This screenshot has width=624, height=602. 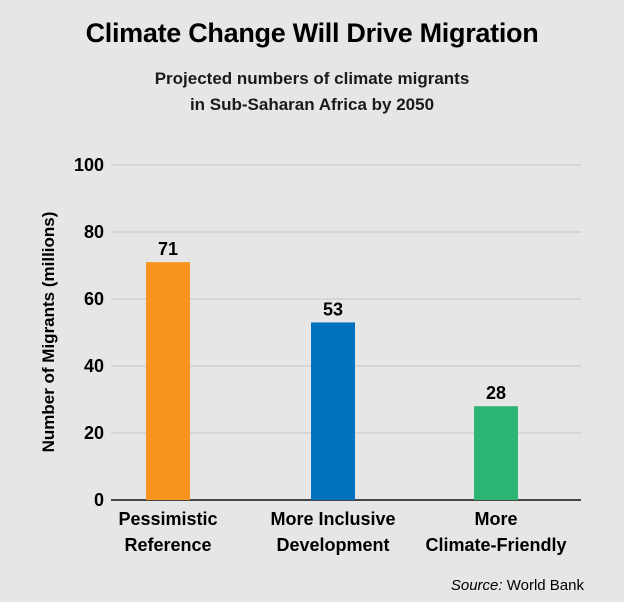 What do you see at coordinates (94, 433) in the screenshot?
I see `y-tick-label: 20` at bounding box center [94, 433].